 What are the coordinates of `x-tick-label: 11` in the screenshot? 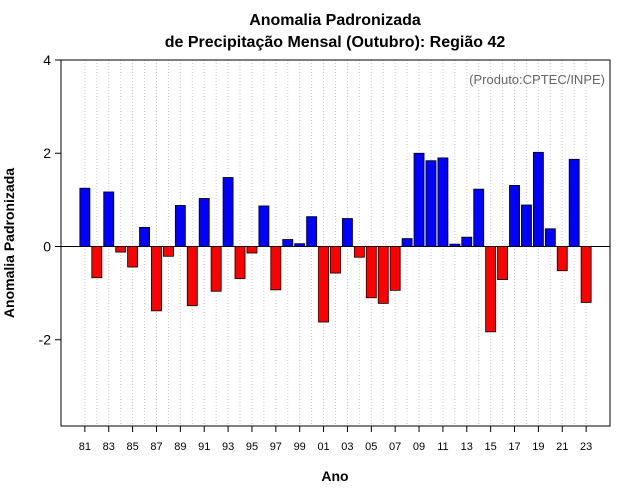 It's located at (442, 447).